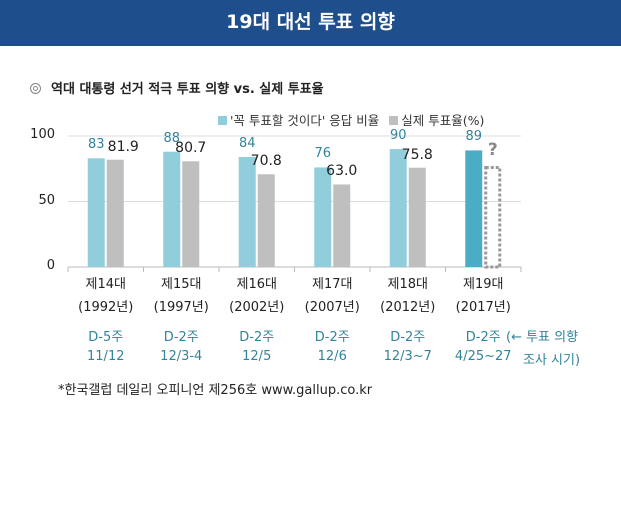 This screenshot has height=530, width=621. What do you see at coordinates (323, 154) in the screenshot?
I see `data-label-intent: 76` at bounding box center [323, 154].